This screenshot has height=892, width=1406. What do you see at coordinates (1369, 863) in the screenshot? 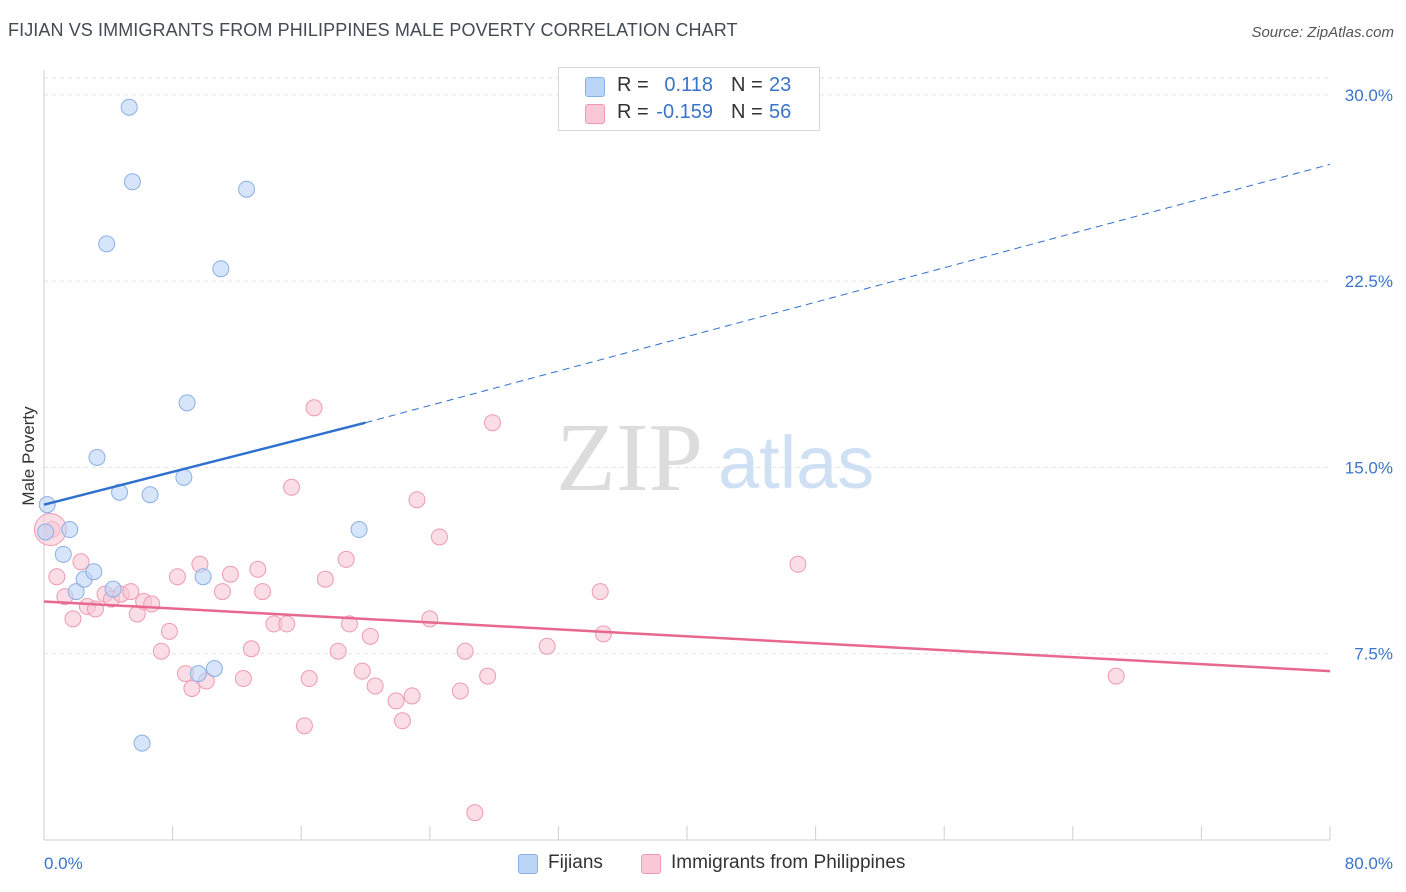
I see `x-tick-label: 80.0%` at bounding box center [1369, 863].